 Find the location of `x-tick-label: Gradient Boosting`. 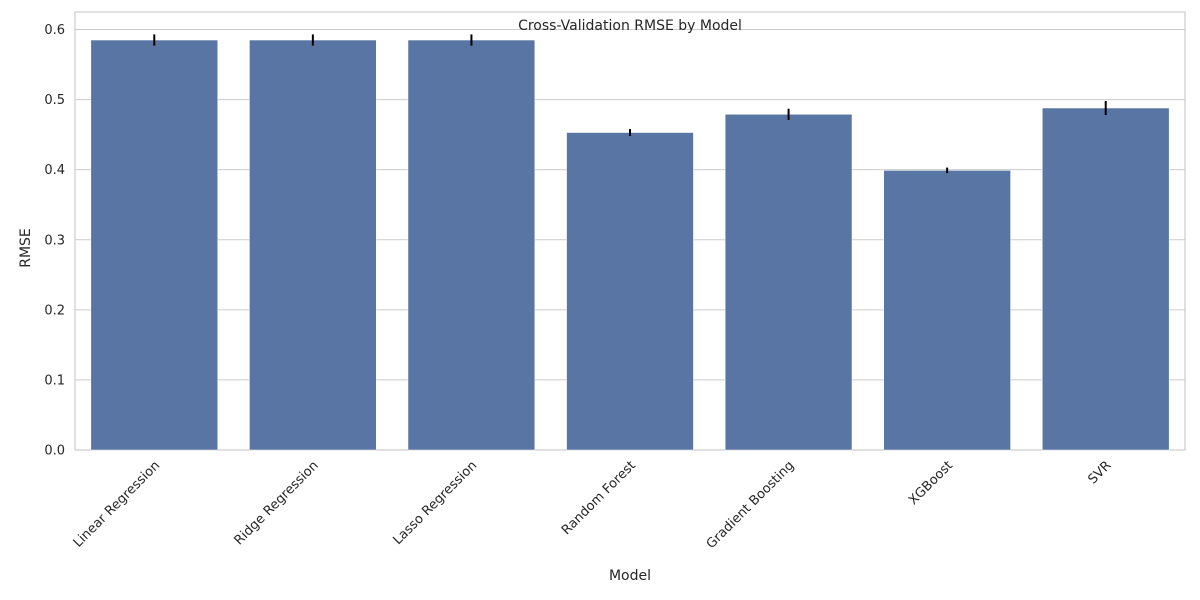

x-tick-label: Gradient Boosting is located at coordinates (751, 505).